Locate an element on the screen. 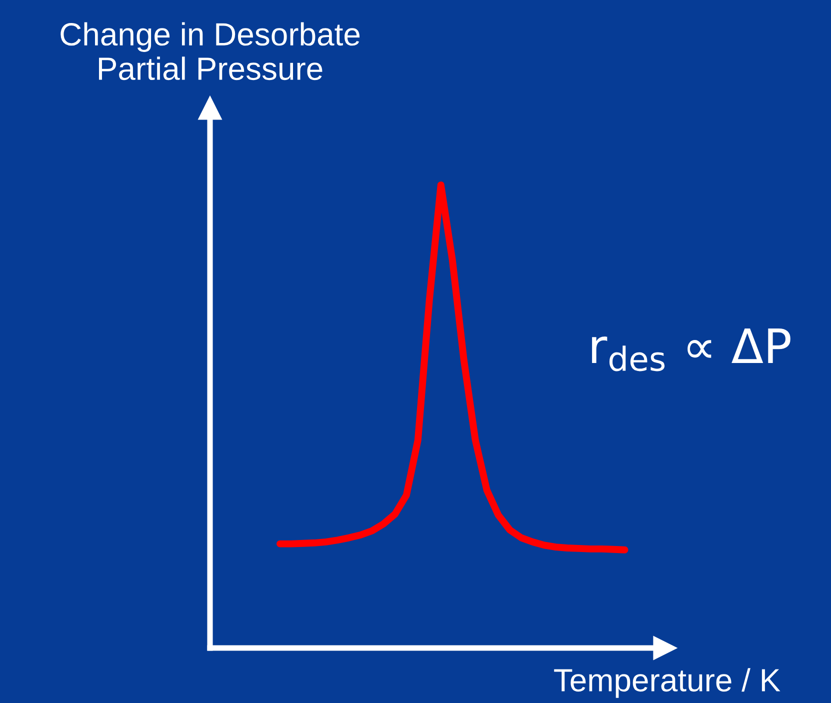  annotation: r$_{des}$ ∝ ΔP is located at coordinates (691, 350).